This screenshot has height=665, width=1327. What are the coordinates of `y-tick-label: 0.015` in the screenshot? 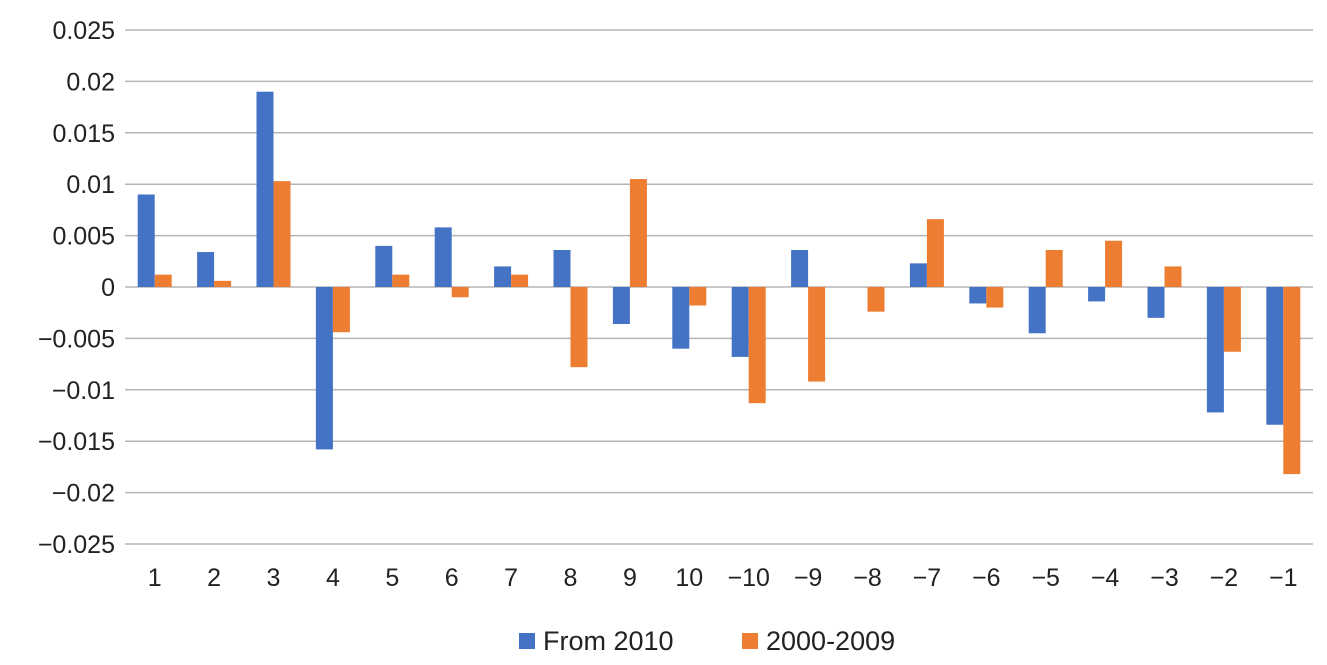 It's located at (83, 134).